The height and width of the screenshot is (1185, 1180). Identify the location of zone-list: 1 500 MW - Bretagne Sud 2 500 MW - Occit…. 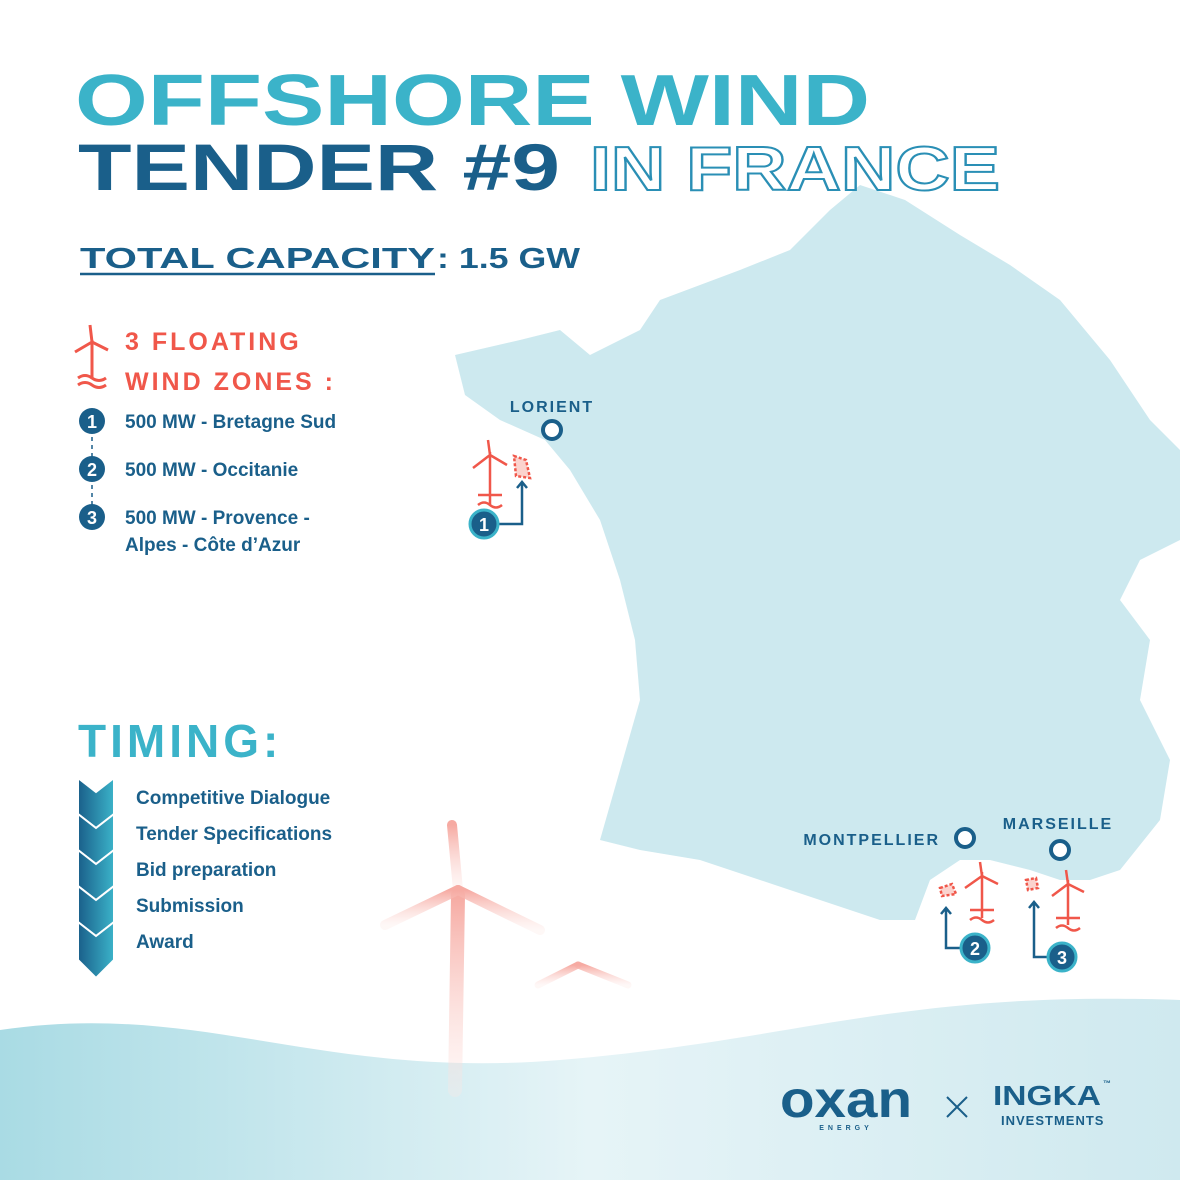
(207, 482).